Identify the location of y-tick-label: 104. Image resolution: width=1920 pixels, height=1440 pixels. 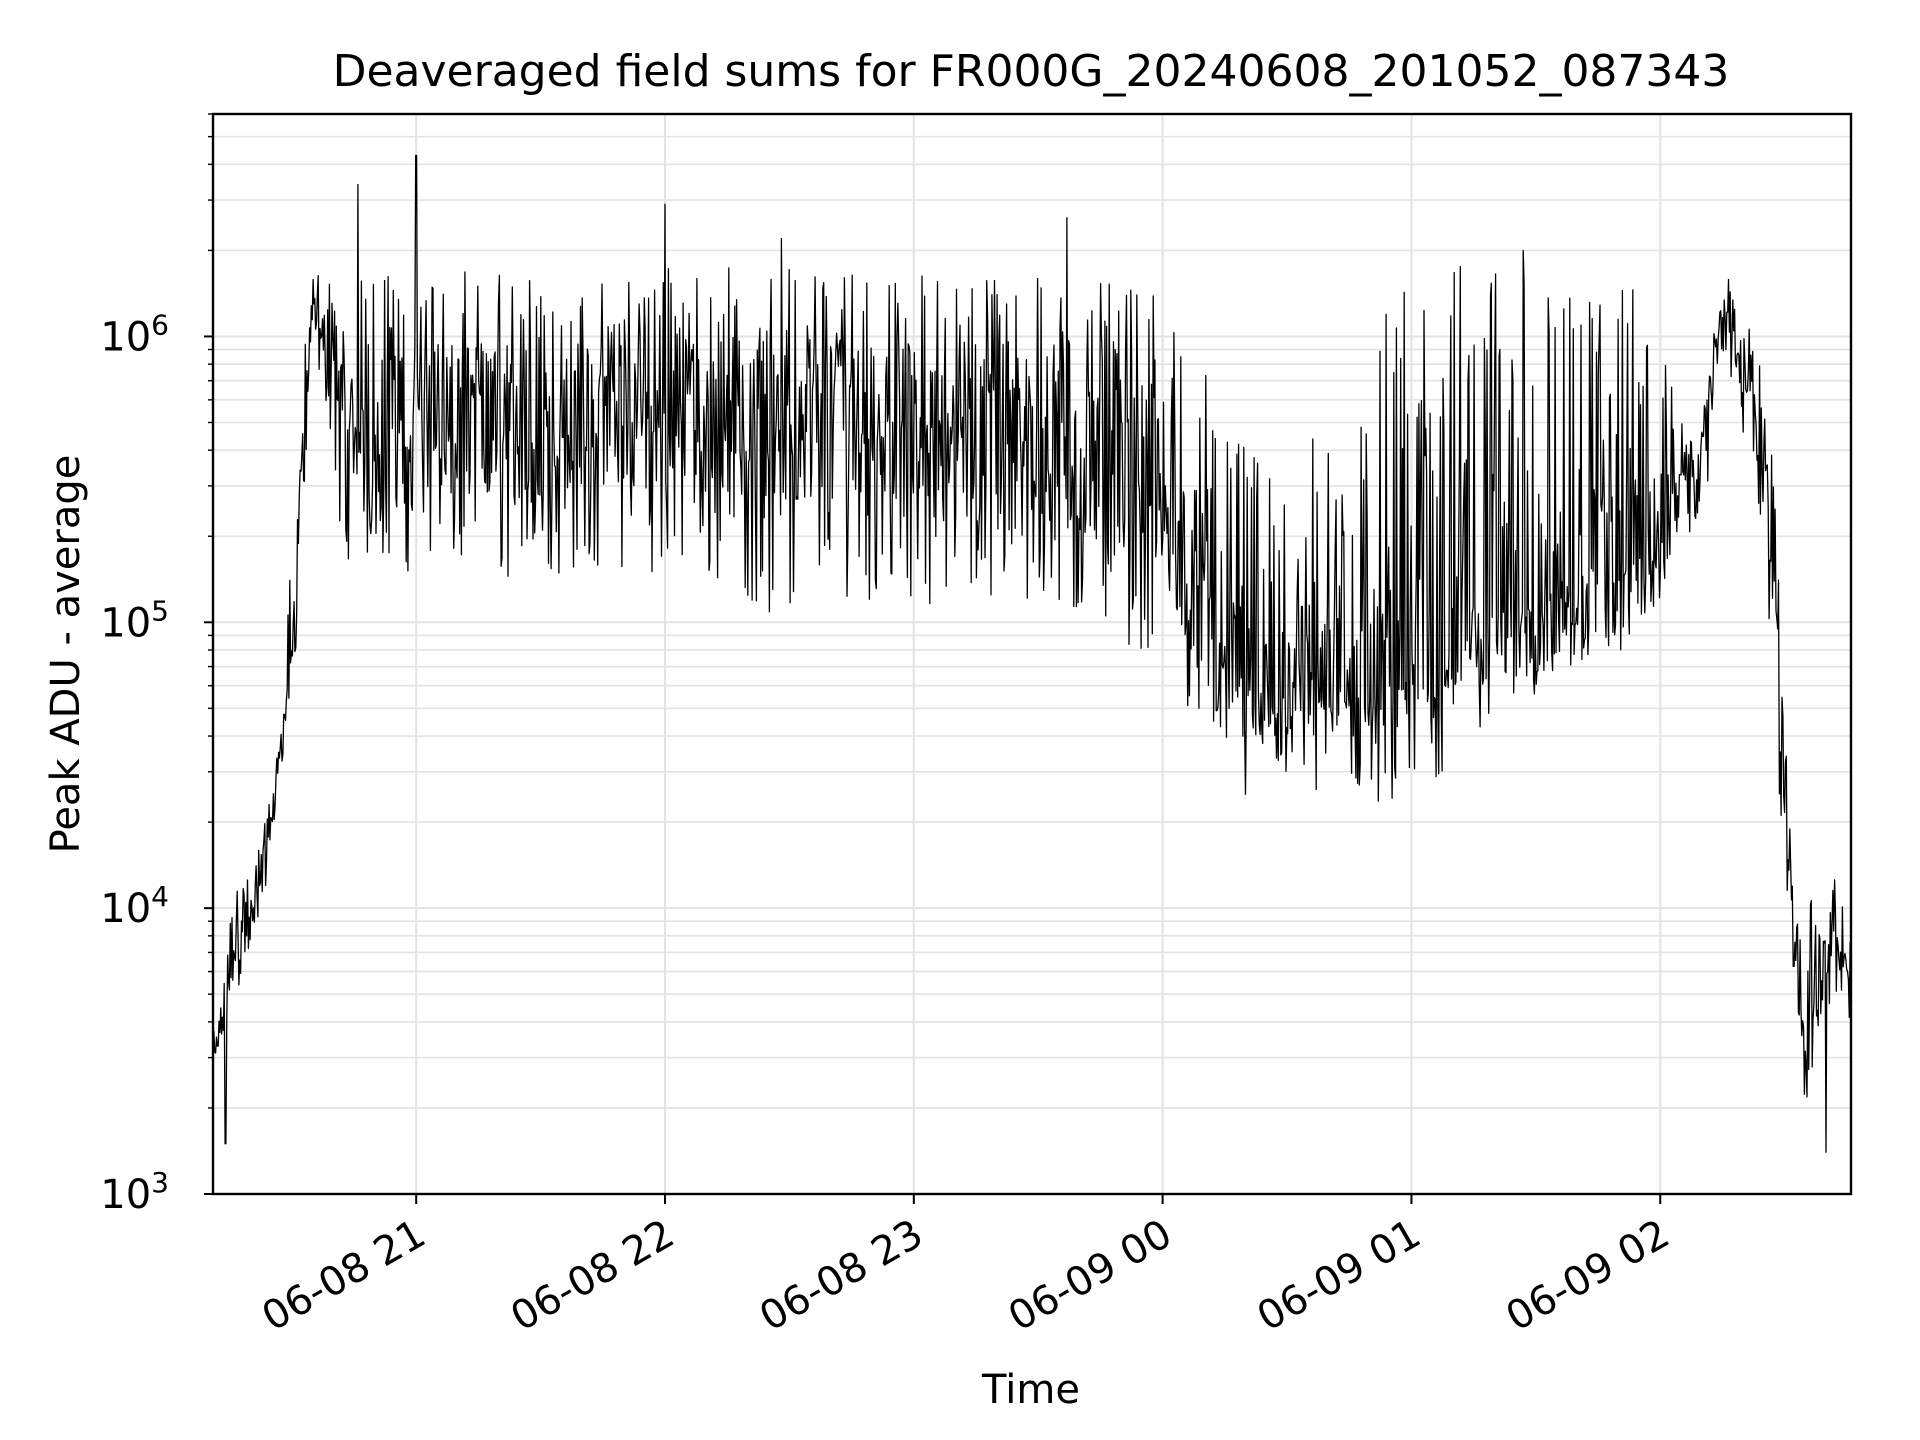
(134, 906).